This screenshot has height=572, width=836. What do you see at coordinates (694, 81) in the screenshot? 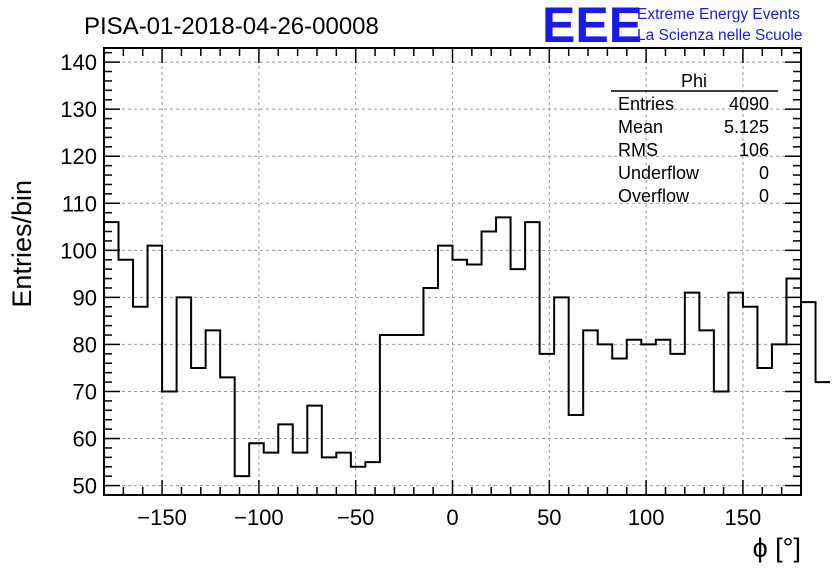
I see `stats-title: Phi` at bounding box center [694, 81].